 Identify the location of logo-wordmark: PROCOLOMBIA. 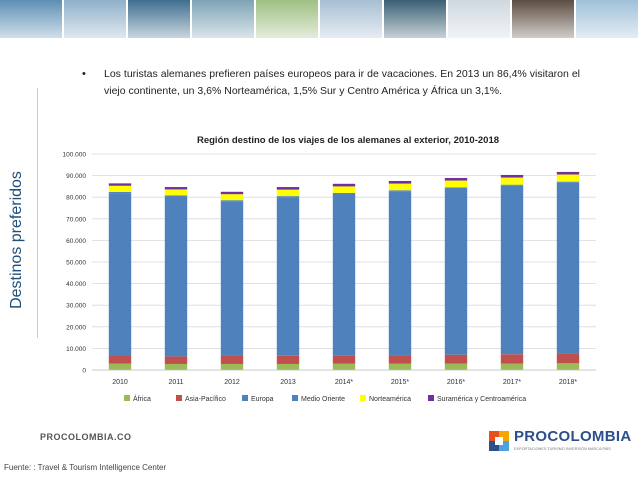
(573, 436).